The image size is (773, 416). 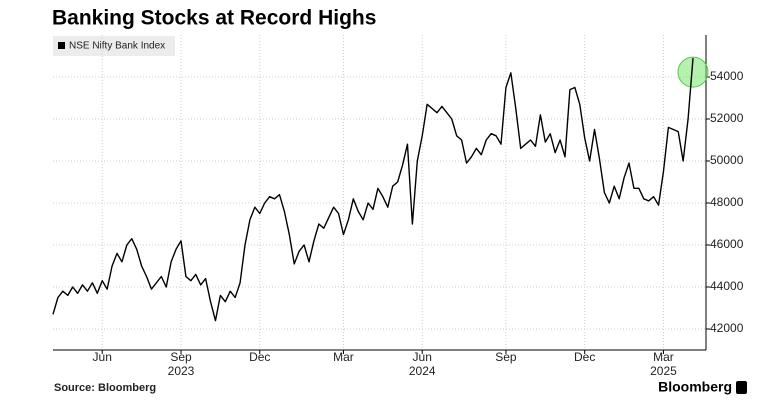 I want to click on y-tick-label: 48000, so click(x=727, y=202).